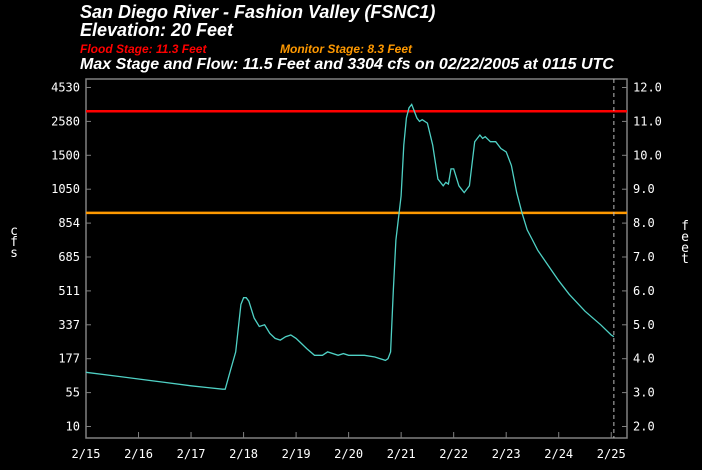 This screenshot has height=470, width=702. I want to click on y-left-tick-label: 4530, so click(65, 88).